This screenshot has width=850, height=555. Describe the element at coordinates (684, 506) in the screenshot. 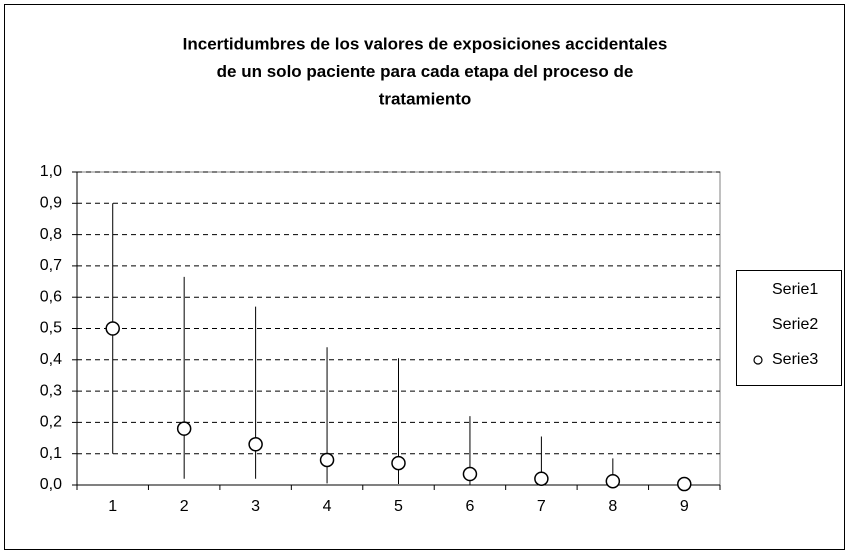

I see `x-tick-label: 9` at that location.